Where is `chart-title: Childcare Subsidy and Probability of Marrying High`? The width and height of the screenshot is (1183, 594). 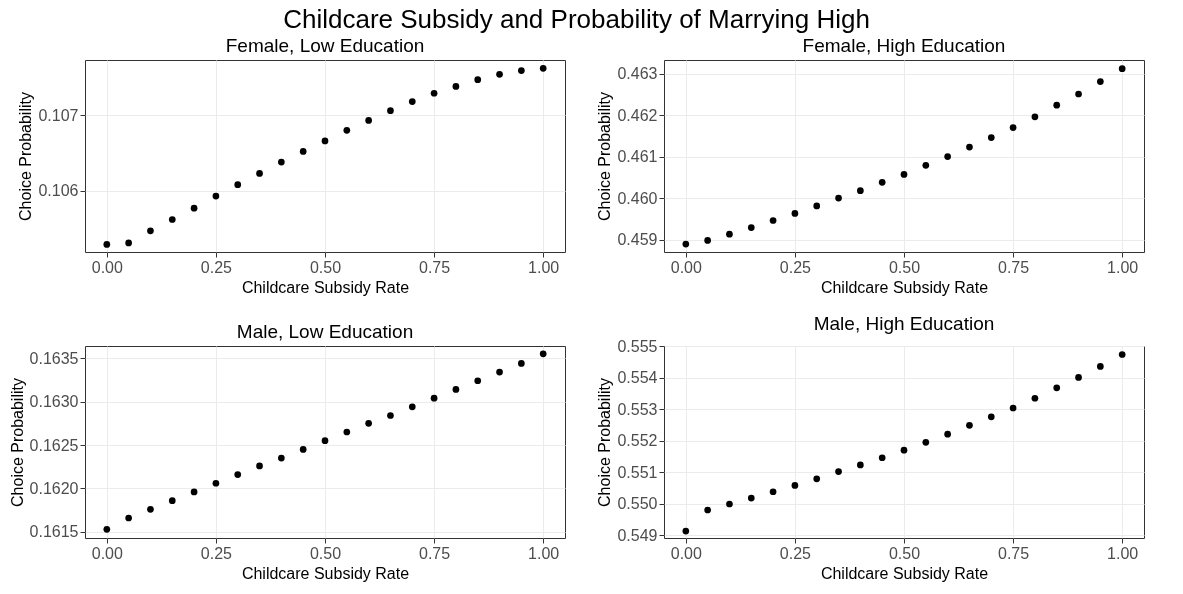
chart-title: Childcare Subsidy and Probability of Marrying High is located at coordinates (576, 18).